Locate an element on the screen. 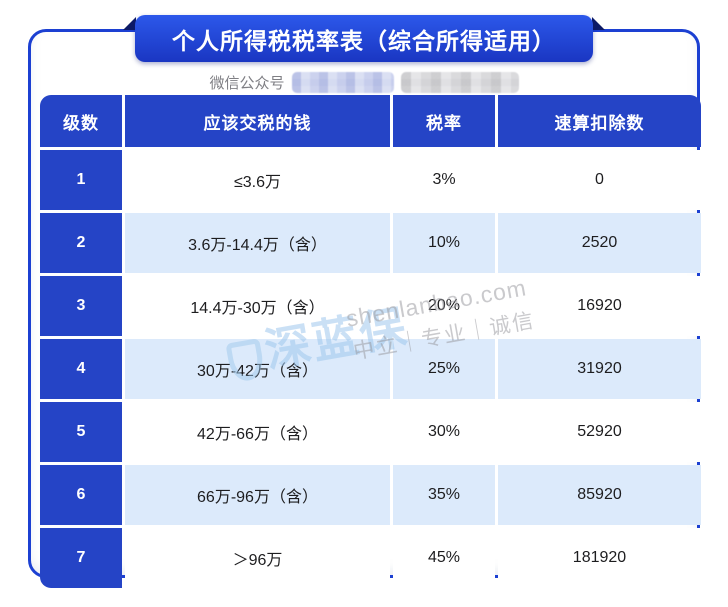  table-cell-bracket: 30万-42万（含） is located at coordinates (257, 369).